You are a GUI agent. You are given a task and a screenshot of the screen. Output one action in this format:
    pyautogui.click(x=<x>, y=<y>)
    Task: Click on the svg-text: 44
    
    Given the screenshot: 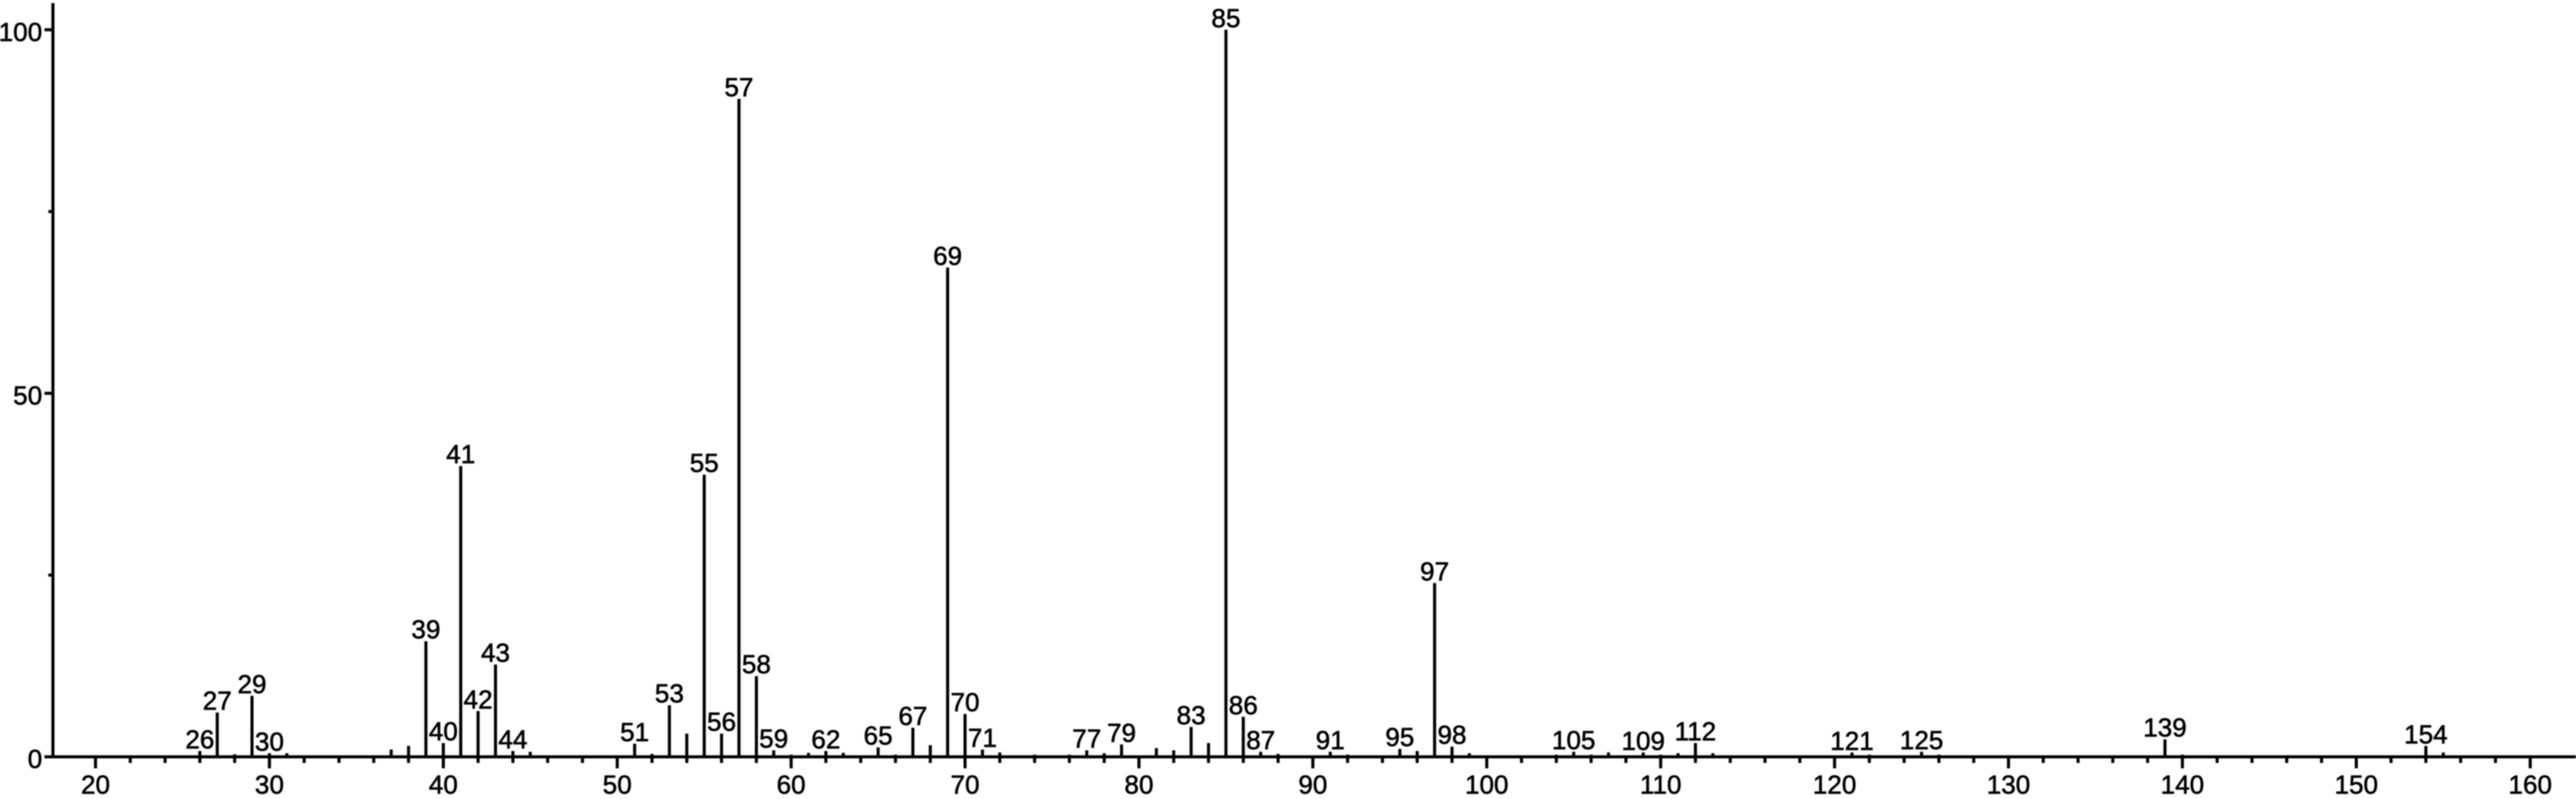 What is the action you would take?
    pyautogui.click(x=513, y=740)
    